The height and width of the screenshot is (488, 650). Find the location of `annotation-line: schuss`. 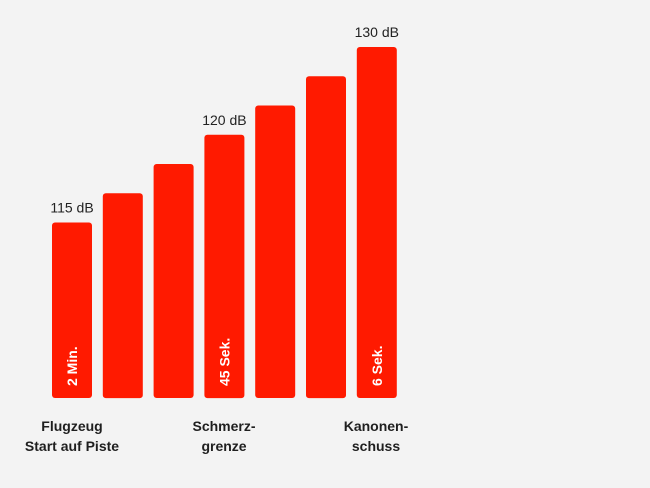

annotation-line: schuss is located at coordinates (376, 446).